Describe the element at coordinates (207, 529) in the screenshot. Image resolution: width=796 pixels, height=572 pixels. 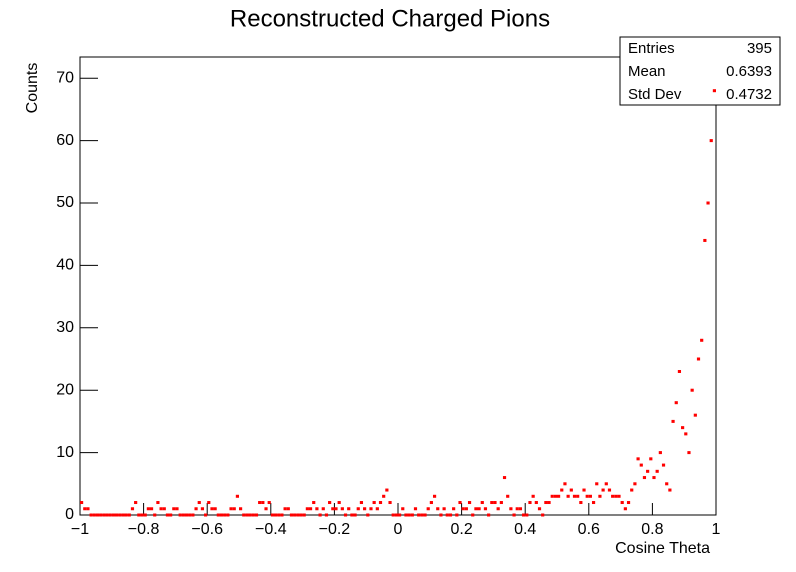
I see `x-tick-label: −0.6` at that location.